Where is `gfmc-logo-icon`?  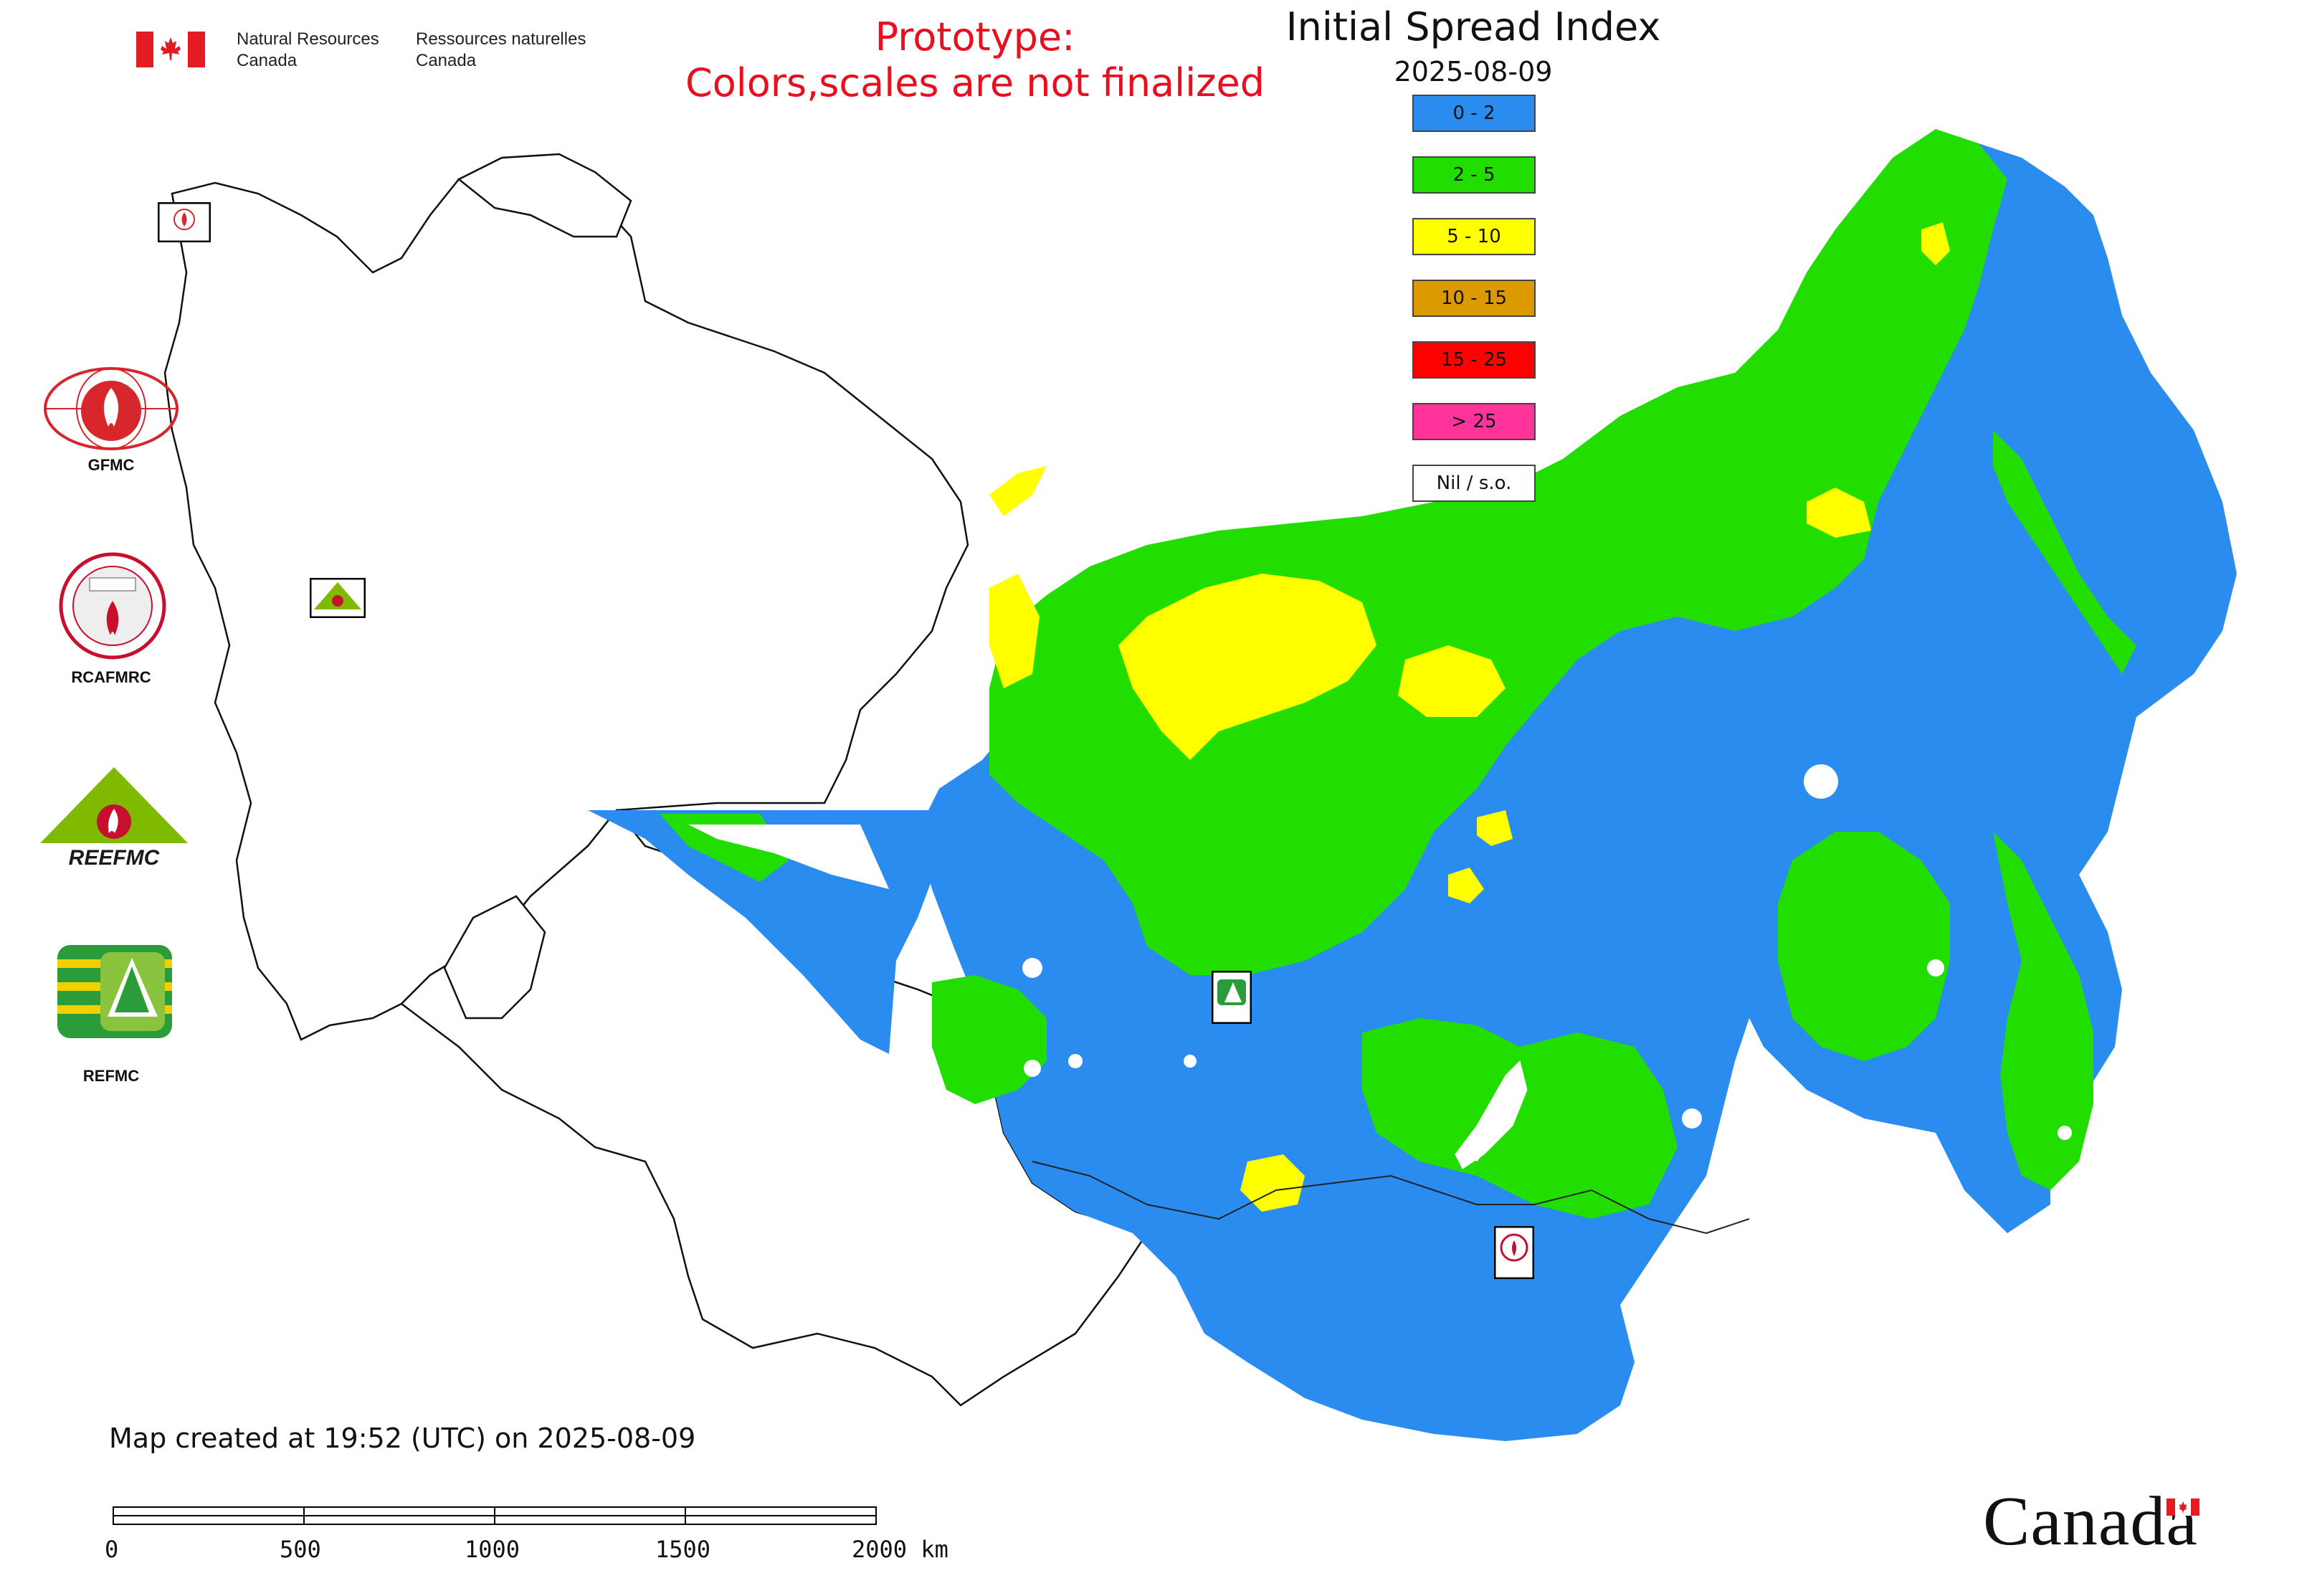
gfmc-logo-icon is located at coordinates (112, 408).